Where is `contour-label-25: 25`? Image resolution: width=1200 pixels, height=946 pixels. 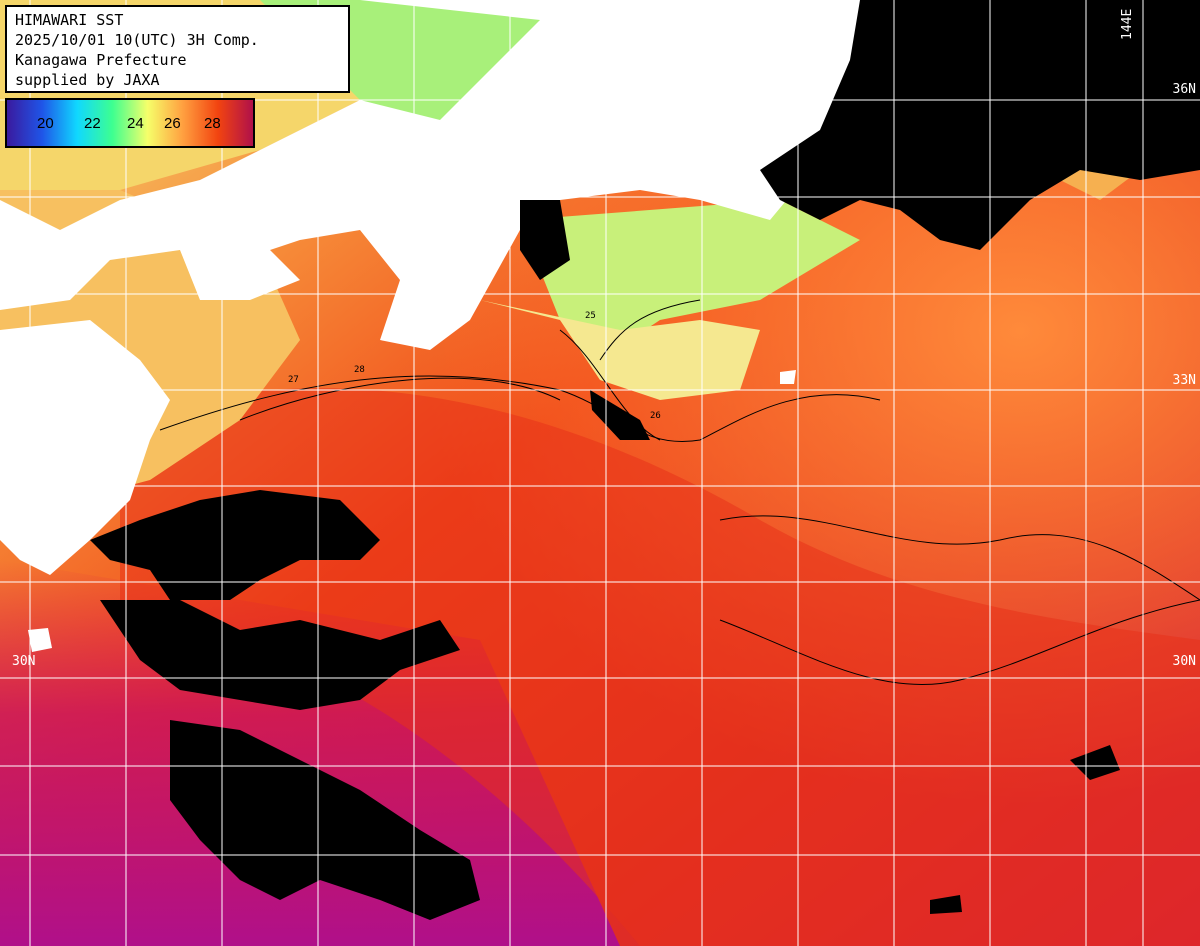
contour-label-25: 25 is located at coordinates (590, 316).